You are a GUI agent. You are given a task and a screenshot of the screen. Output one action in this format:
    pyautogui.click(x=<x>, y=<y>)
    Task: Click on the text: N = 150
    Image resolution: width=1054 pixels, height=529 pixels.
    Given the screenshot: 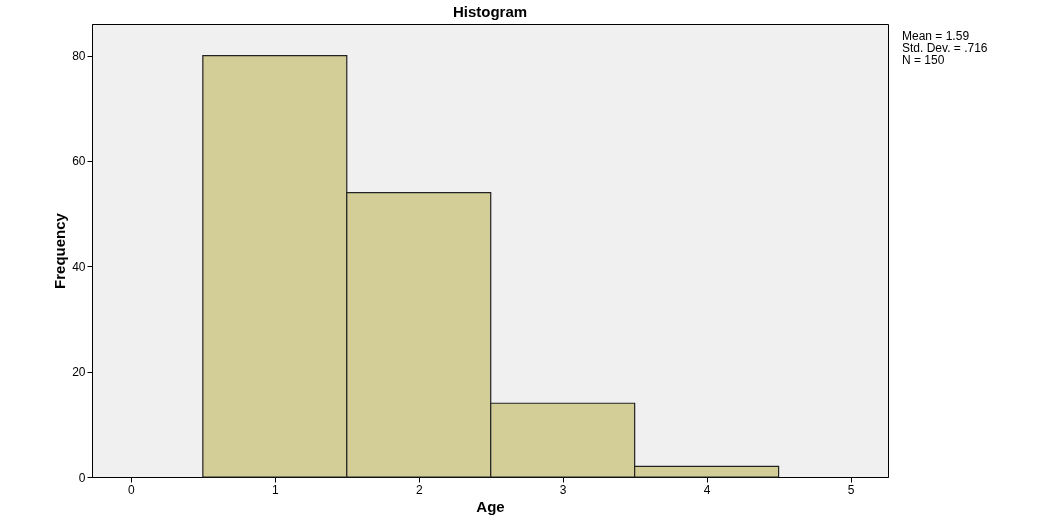 What is the action you would take?
    pyautogui.click(x=924, y=60)
    